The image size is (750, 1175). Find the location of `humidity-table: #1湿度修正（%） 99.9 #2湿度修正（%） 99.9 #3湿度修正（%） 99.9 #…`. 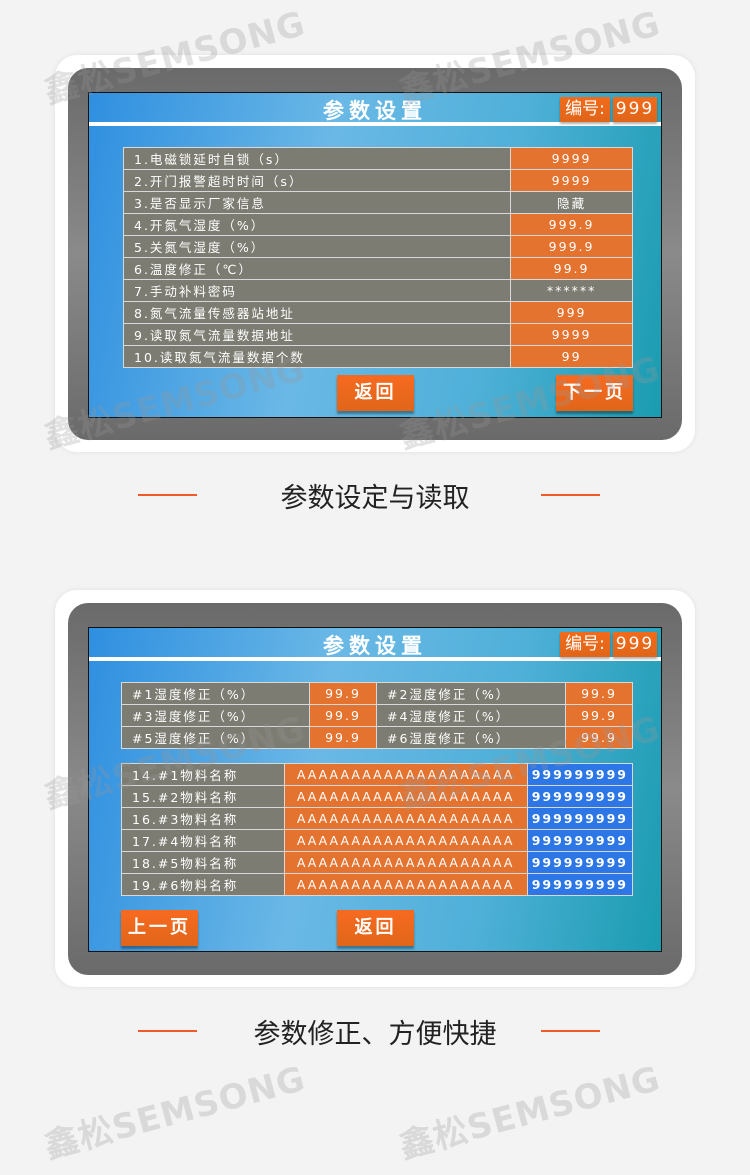

humidity-table: #1湿度修正（%） 99.9 #2湿度修正（%） 99.9 #3湿度修正（%） 99.9 #… is located at coordinates (377, 715).